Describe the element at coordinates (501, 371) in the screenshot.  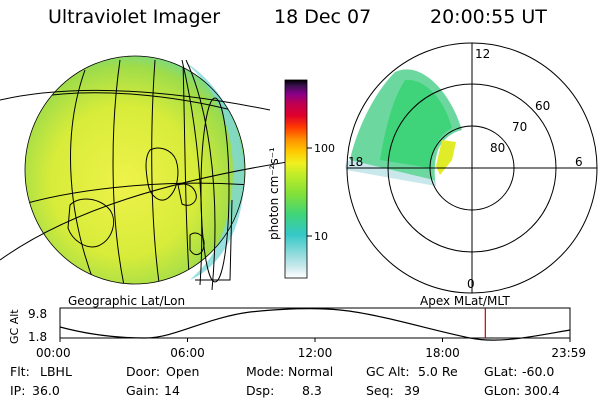
I see `status-field-label: GLat:` at that location.